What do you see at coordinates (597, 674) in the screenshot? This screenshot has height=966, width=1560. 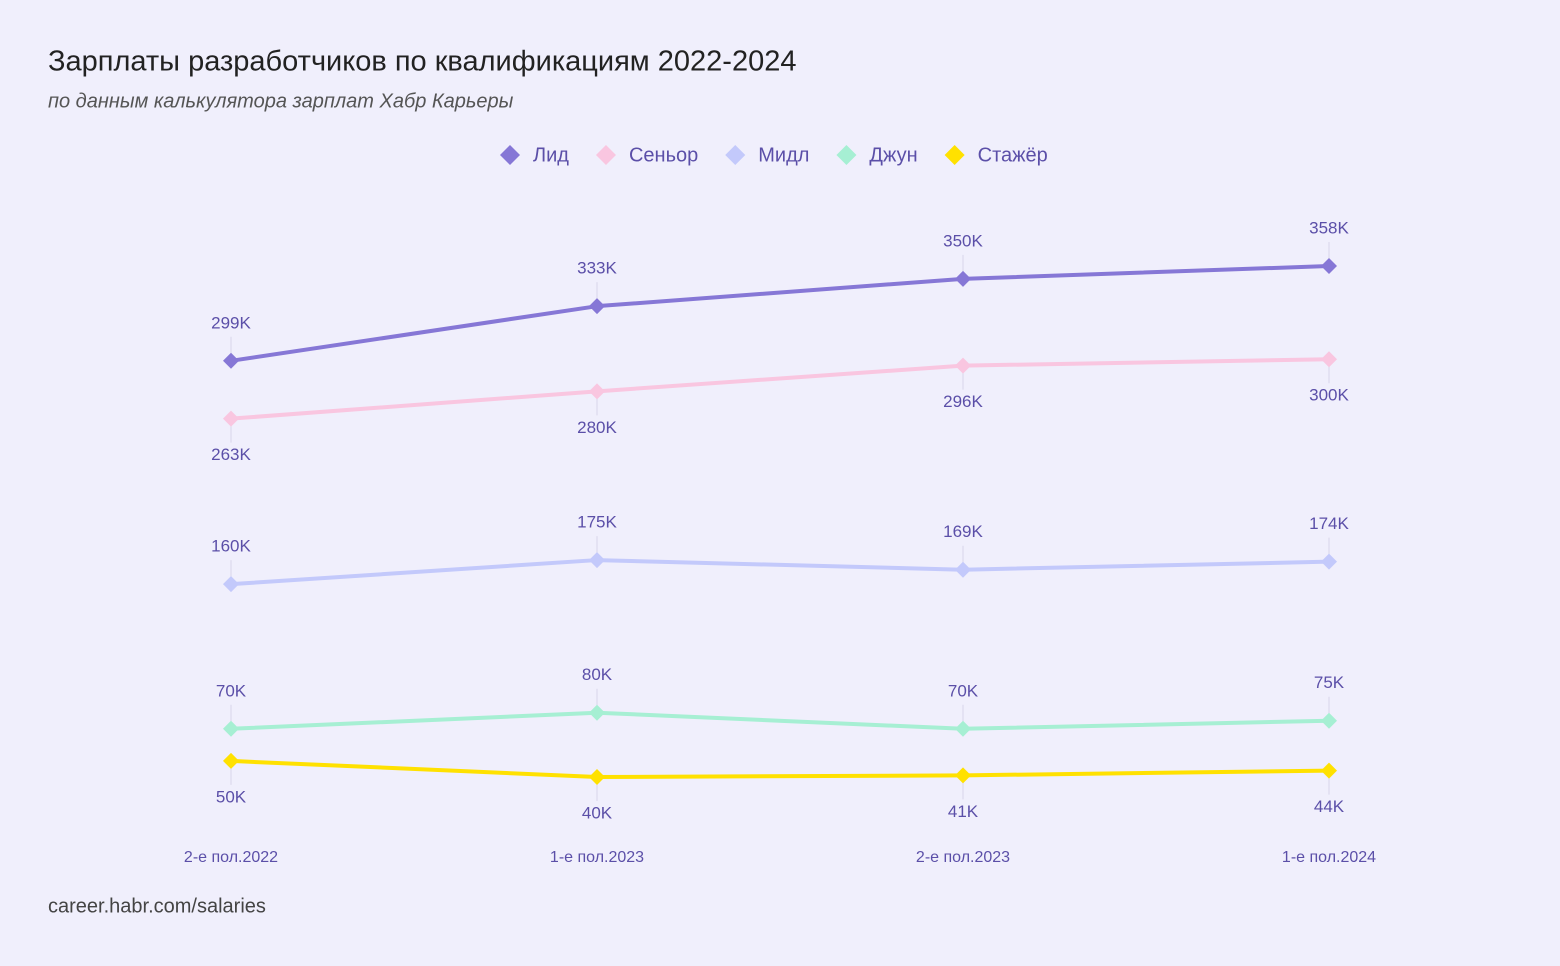 I see `data-label: 80K` at bounding box center [597, 674].